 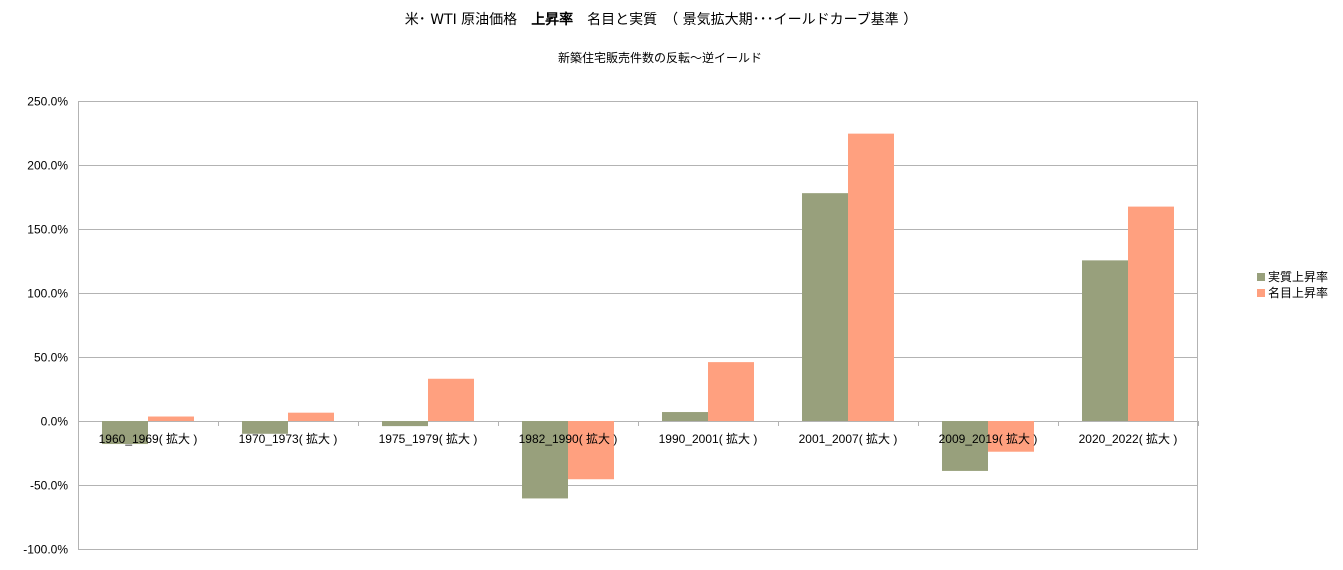 I want to click on x-tick-label: 2020_2022( 拡大 ), so click(x=1128, y=439).